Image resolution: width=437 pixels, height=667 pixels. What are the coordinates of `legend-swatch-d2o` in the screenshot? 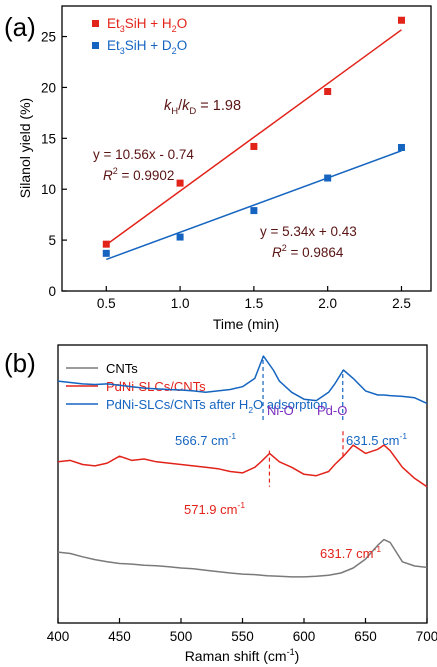 It's located at (95, 45).